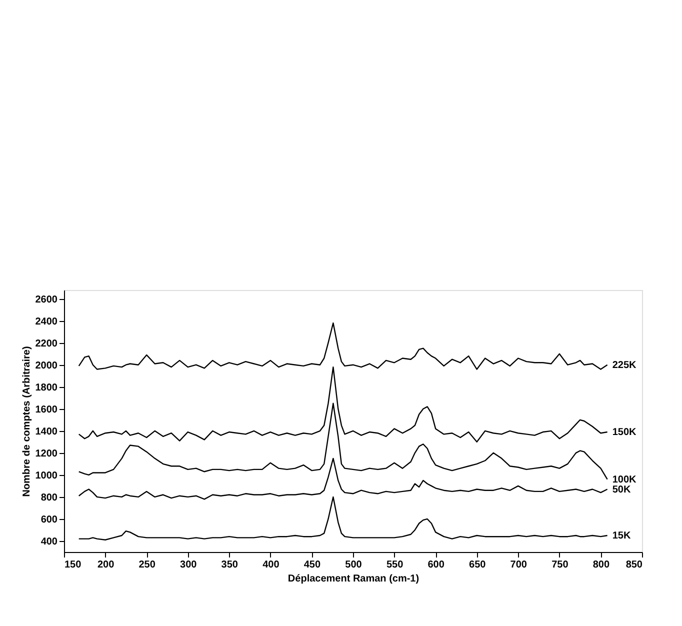 The width and height of the screenshot is (682, 626). I want to click on x-tick-label: 600, so click(436, 565).